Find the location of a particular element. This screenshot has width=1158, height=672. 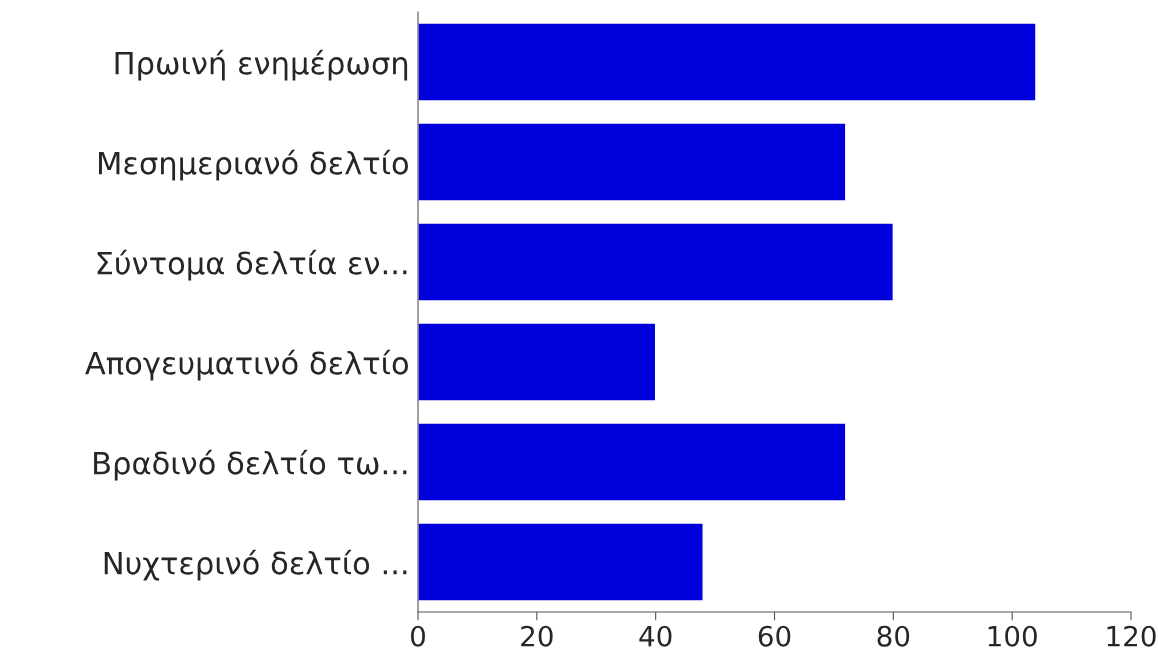

x-tick-label: 60 is located at coordinates (774, 636).